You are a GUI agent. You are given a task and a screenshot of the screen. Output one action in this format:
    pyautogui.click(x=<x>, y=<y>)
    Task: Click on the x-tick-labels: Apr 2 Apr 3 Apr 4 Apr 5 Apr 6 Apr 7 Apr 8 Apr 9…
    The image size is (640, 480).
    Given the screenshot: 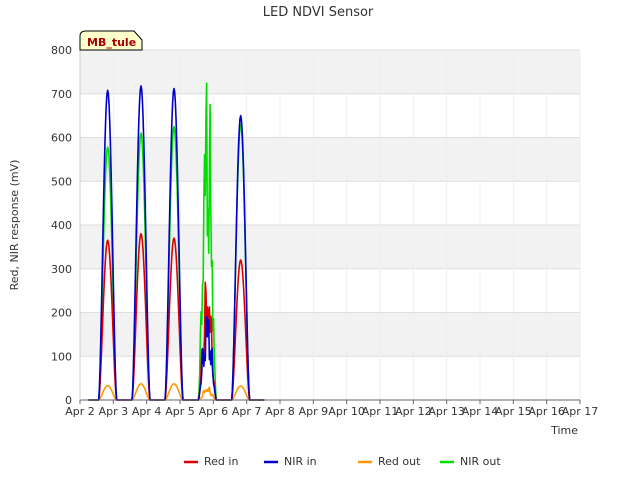 What is the action you would take?
    pyautogui.click(x=331, y=409)
    